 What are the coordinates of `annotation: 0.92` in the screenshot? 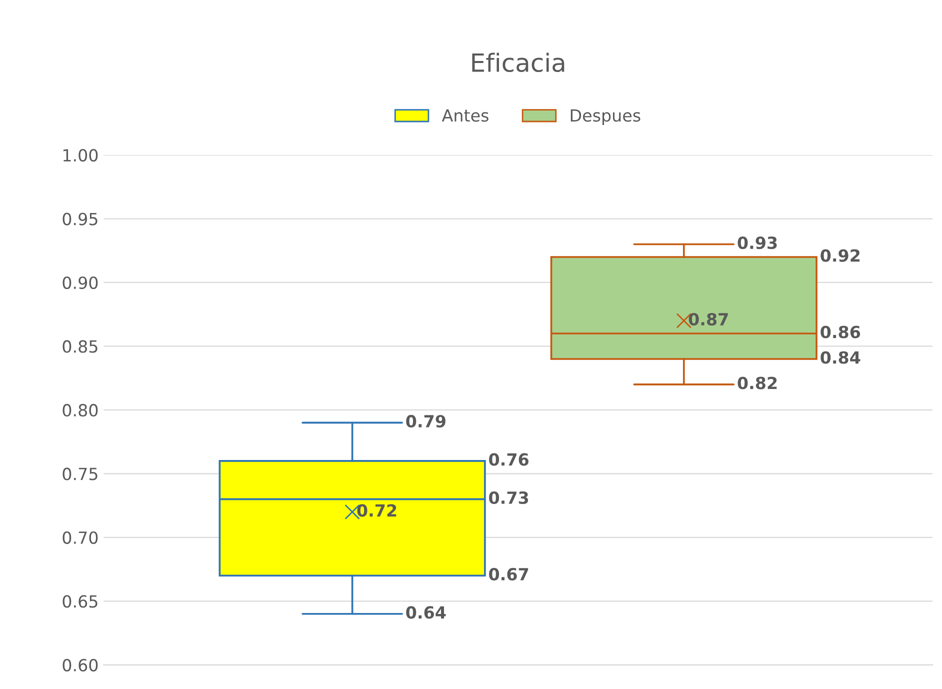 It's located at (840, 255).